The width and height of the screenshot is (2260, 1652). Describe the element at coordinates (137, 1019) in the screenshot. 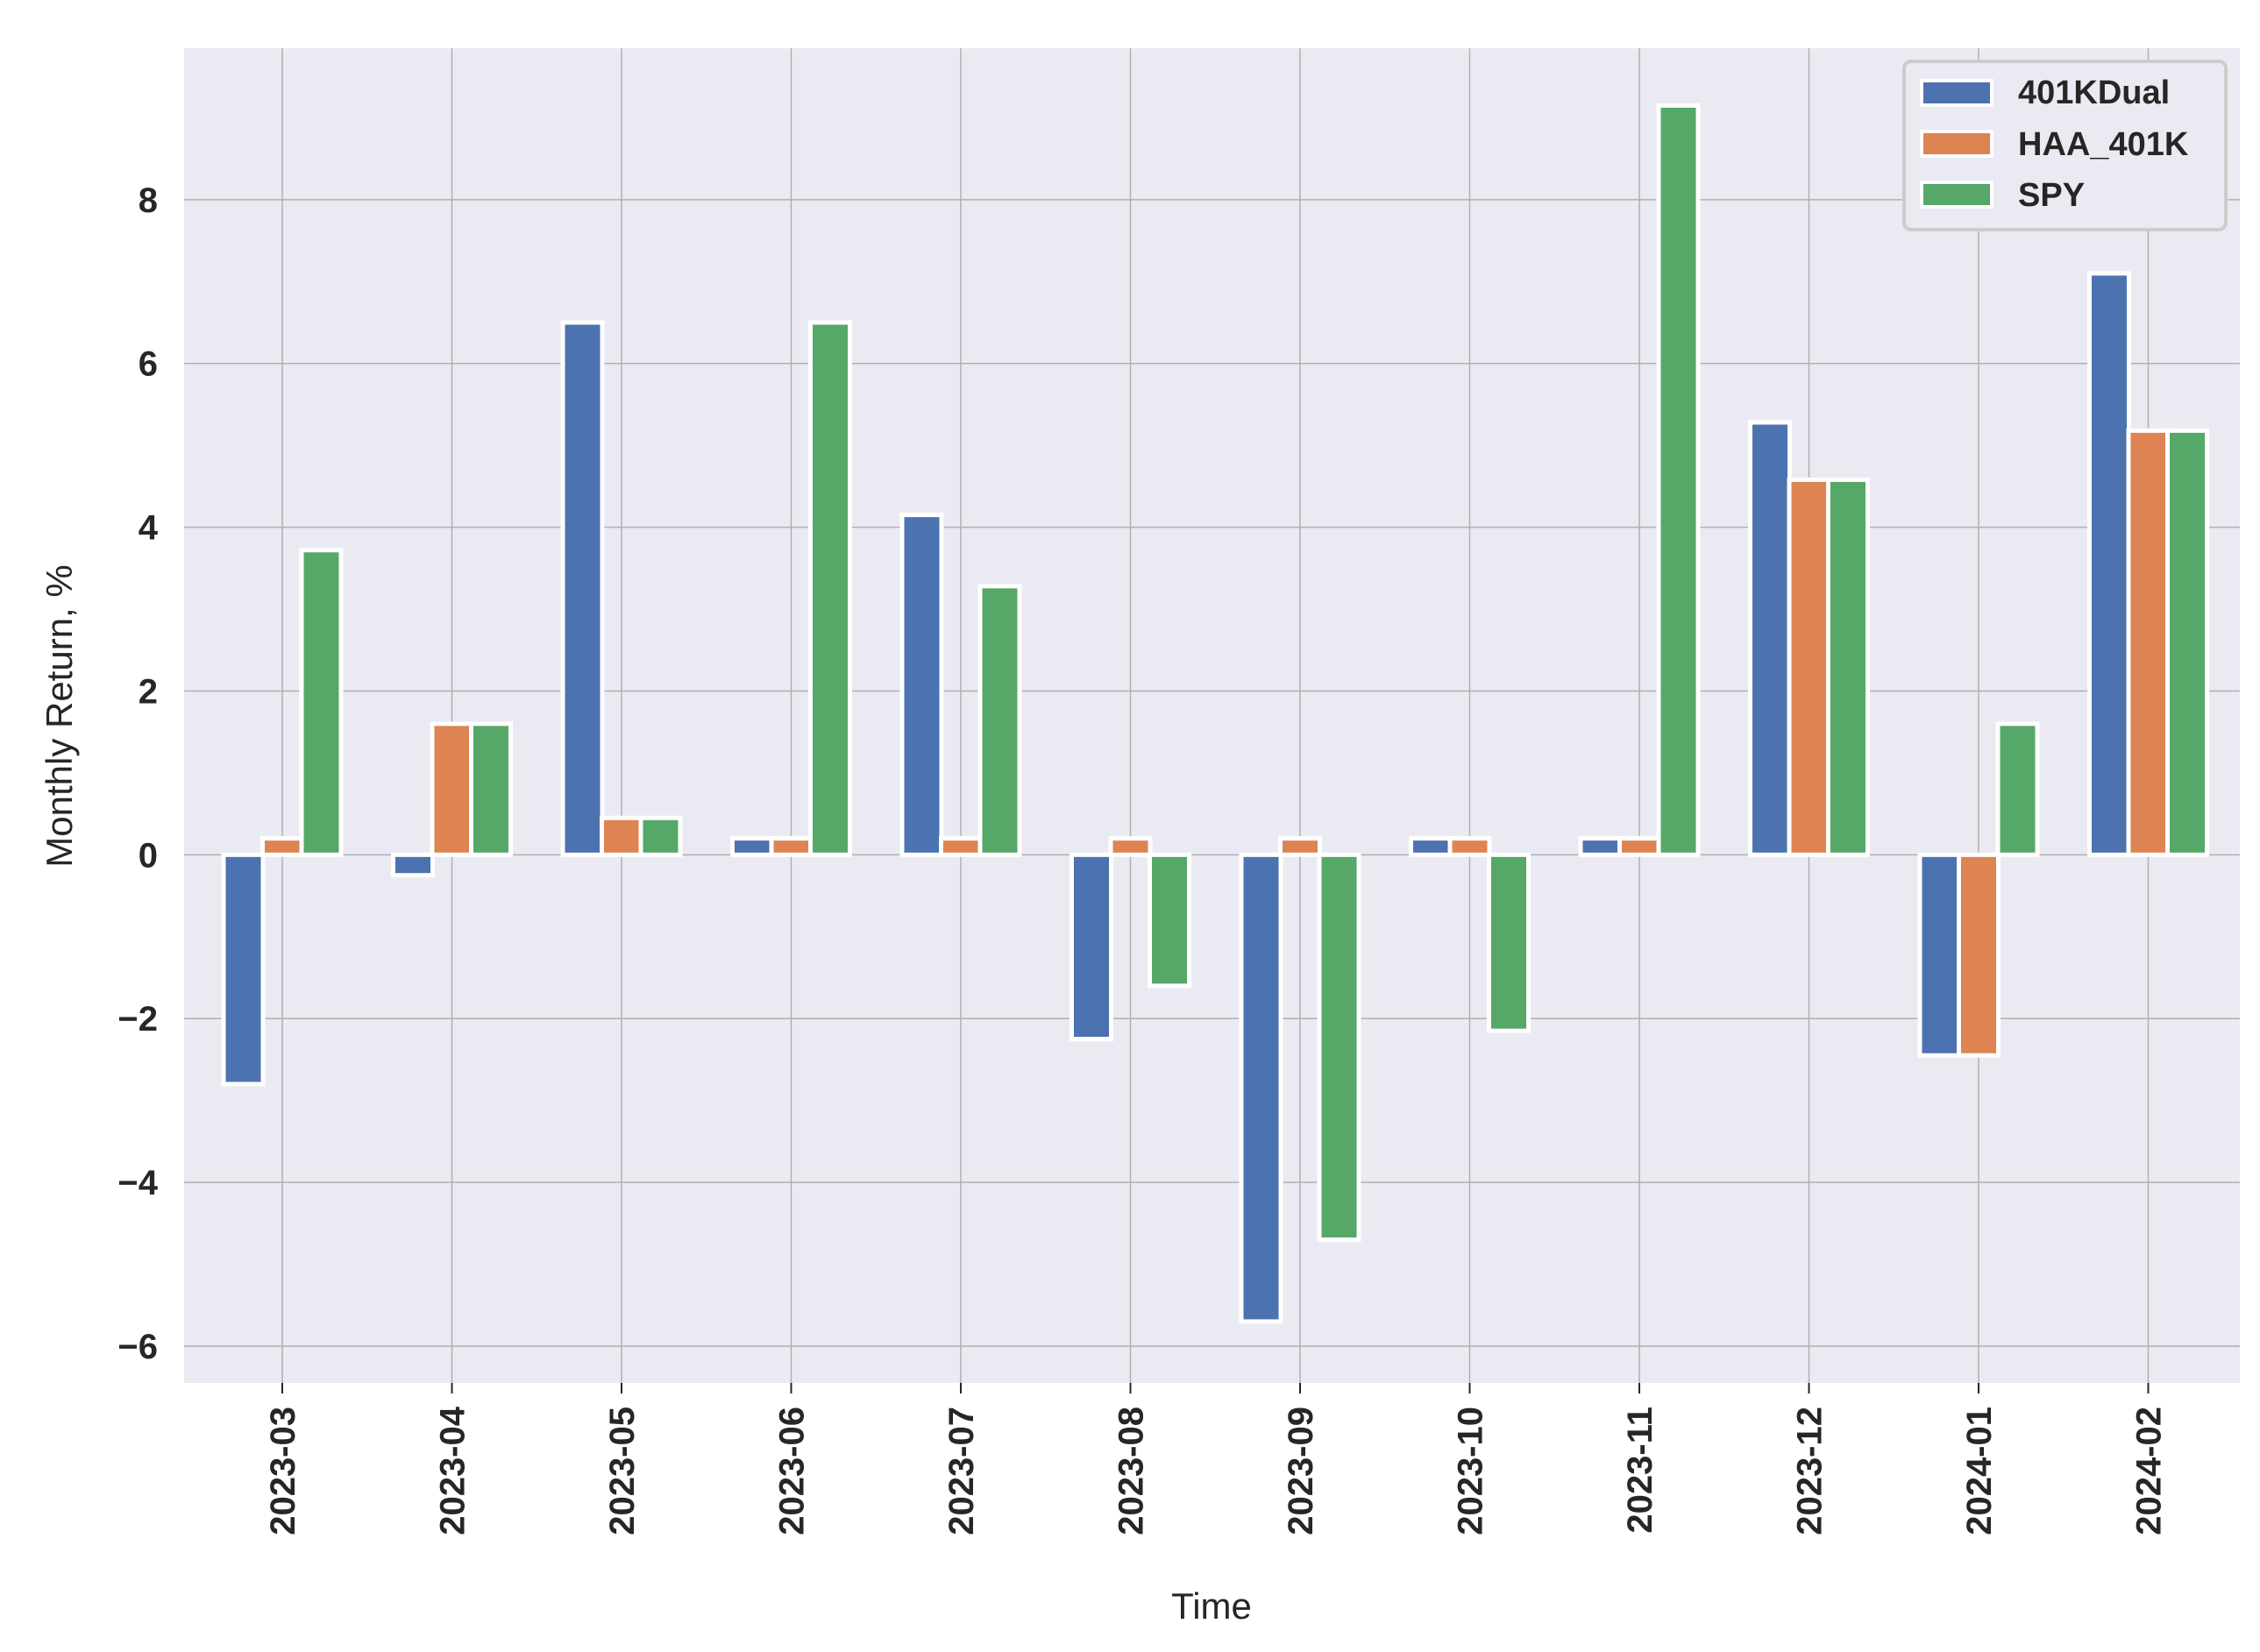

I see `y-tick-label: −2` at that location.